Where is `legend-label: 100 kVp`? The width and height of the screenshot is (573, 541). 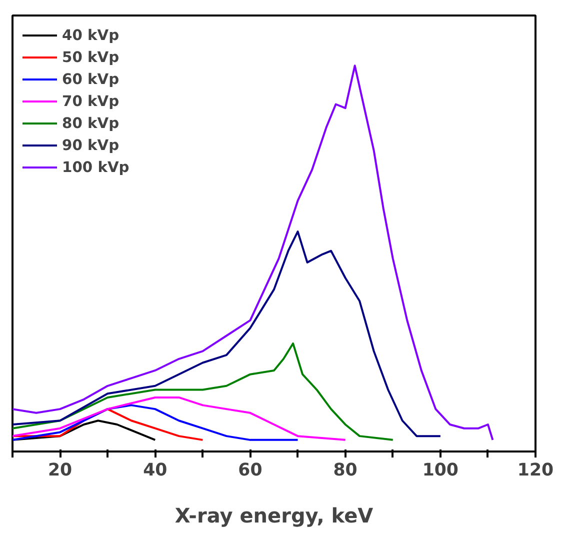 legend-label: 100 kVp is located at coordinates (96, 167).